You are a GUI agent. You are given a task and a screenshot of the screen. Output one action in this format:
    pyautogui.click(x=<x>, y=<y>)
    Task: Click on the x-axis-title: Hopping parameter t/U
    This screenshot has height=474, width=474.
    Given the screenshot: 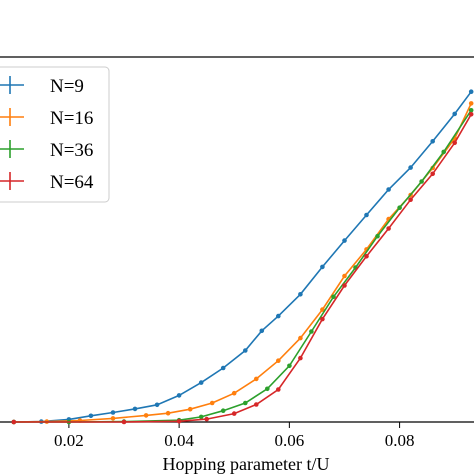 What is the action you would take?
    pyautogui.click(x=246, y=464)
    